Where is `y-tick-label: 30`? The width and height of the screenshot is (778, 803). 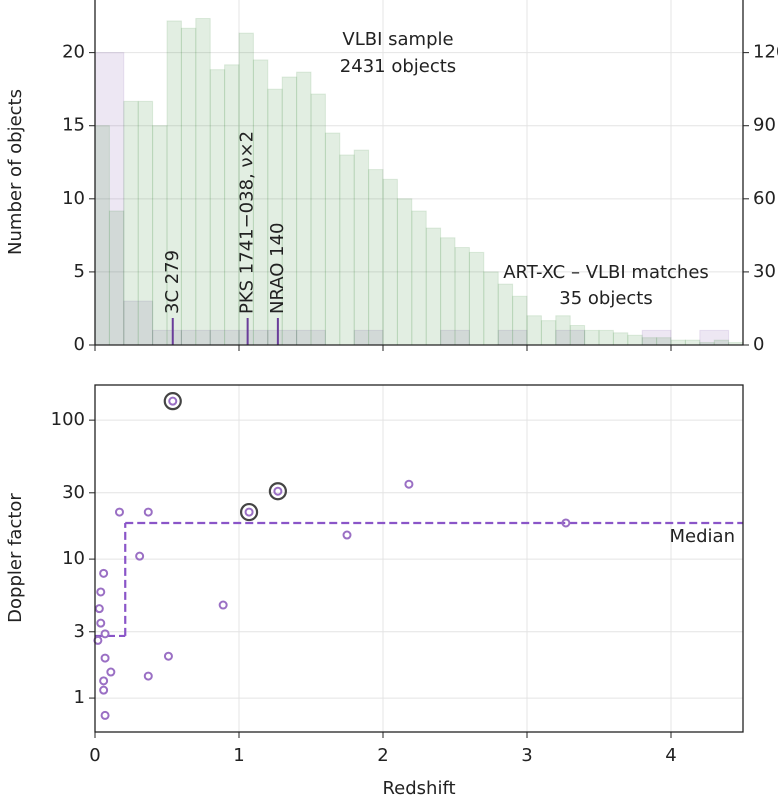
y-tick-label: 30 is located at coordinates (73, 492).